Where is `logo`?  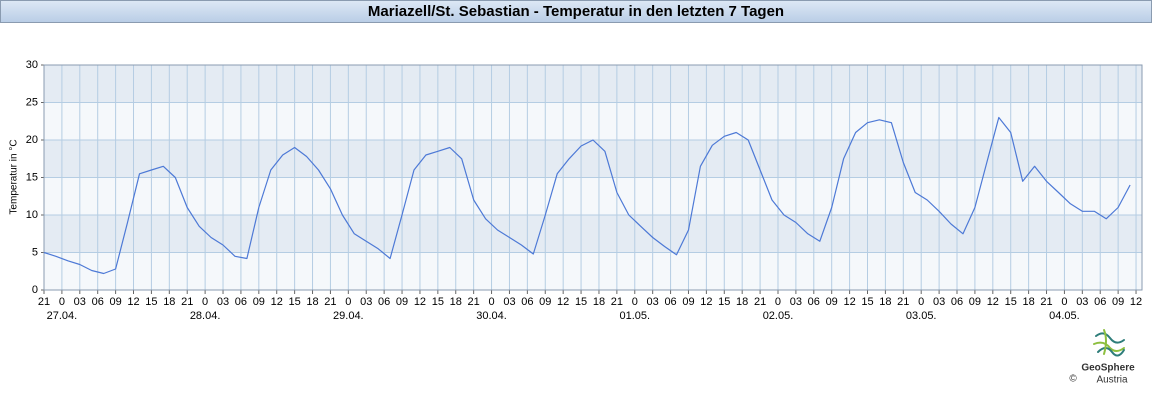 logo is located at coordinates (1109, 343).